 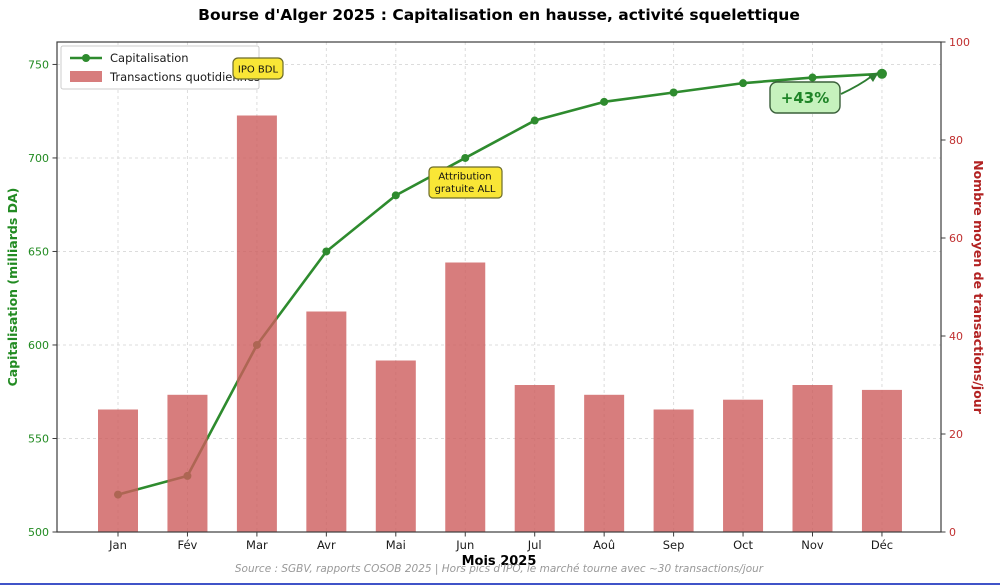 I want to click on right-tick-label-20: 20, so click(x=956, y=434).